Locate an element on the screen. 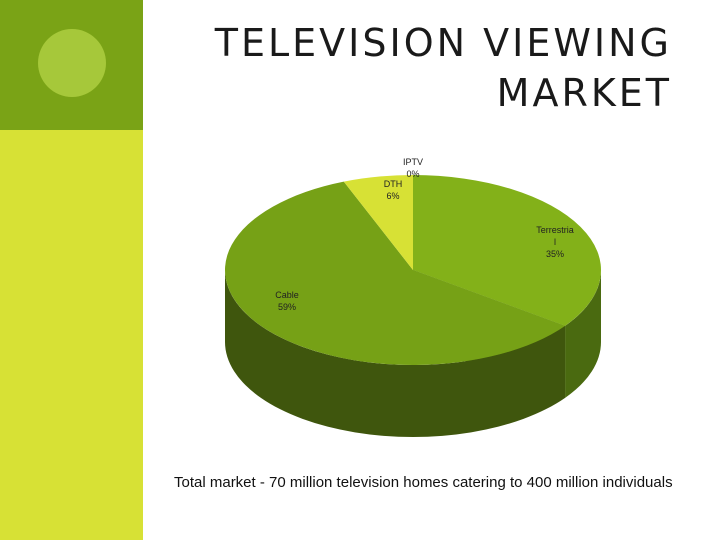  pie-label-iptv: IPTV 0% is located at coordinates (413, 168).